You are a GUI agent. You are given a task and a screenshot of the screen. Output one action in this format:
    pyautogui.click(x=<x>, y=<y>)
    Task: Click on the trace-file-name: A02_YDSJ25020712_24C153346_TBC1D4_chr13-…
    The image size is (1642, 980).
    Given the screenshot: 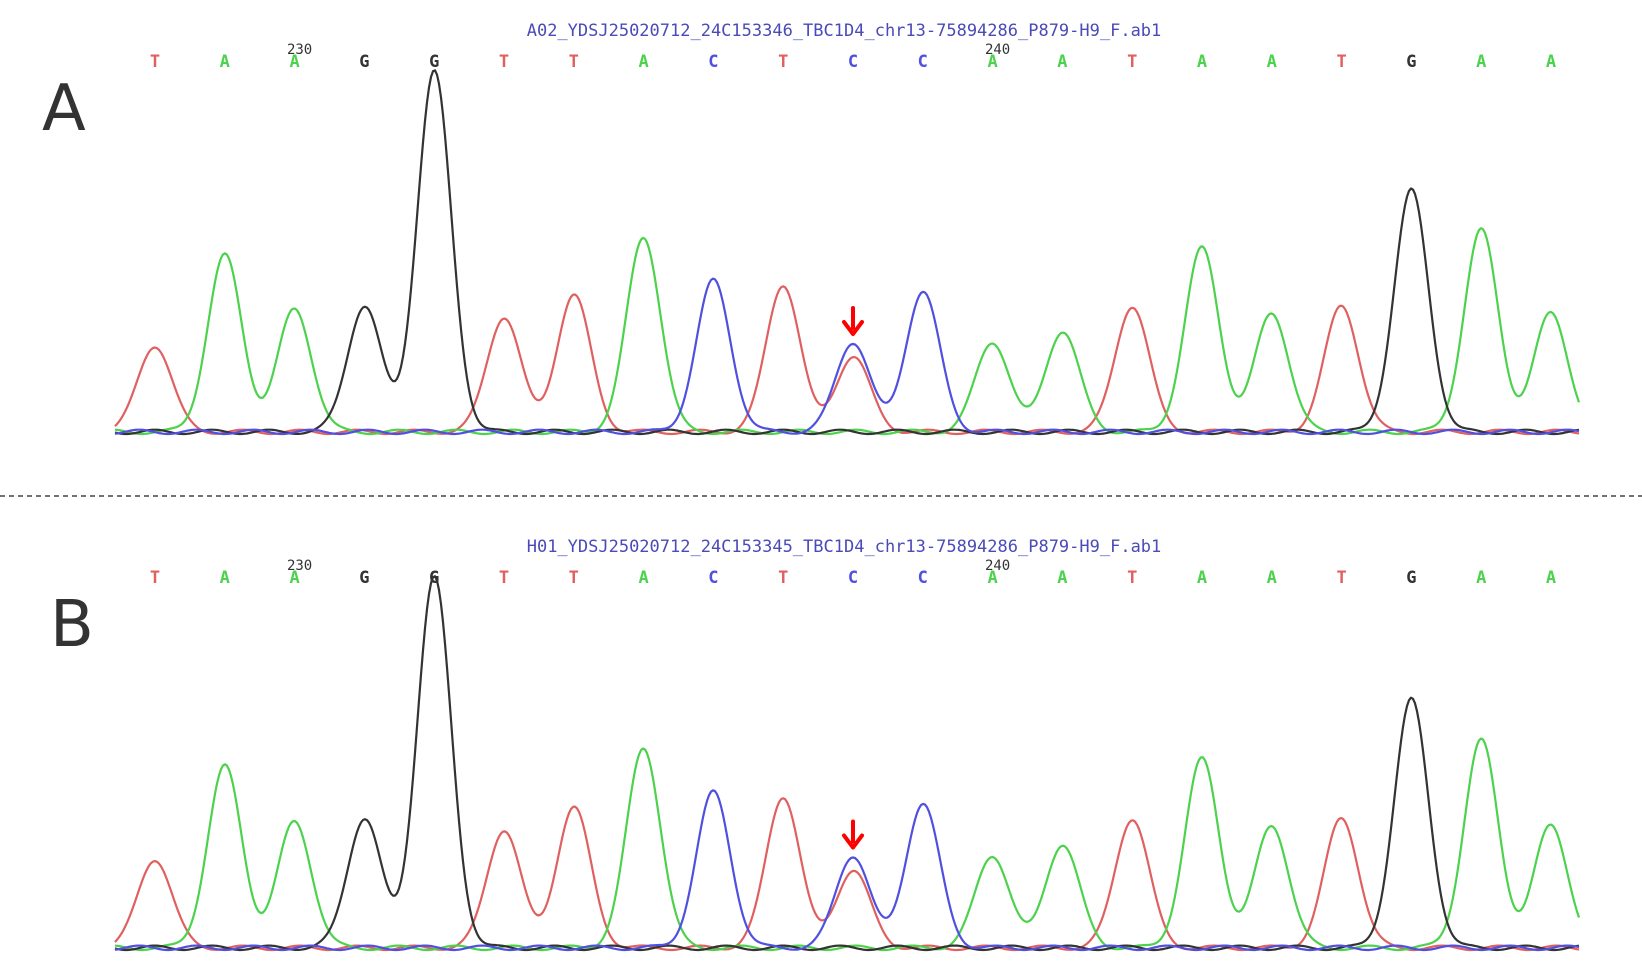 What is the action you would take?
    pyautogui.click(x=844, y=31)
    